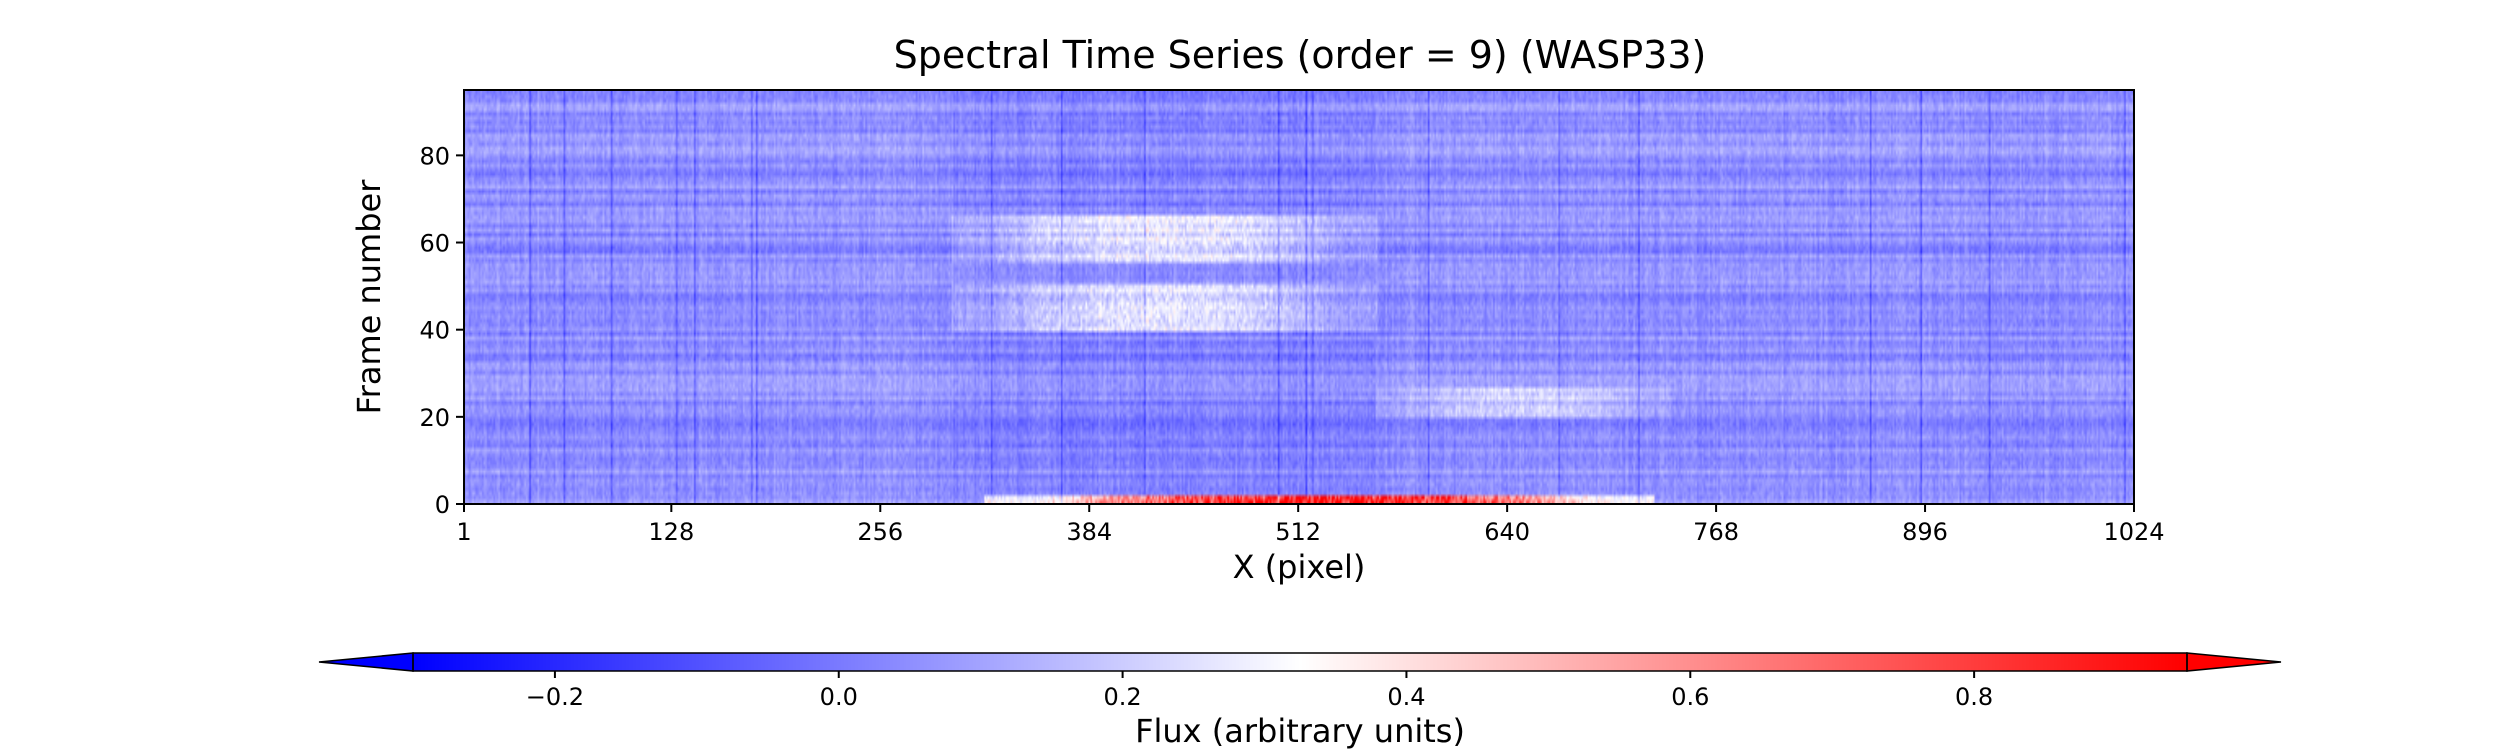 The height and width of the screenshot is (750, 2520). I want to click on x-tick-label: 512, so click(1298, 532).